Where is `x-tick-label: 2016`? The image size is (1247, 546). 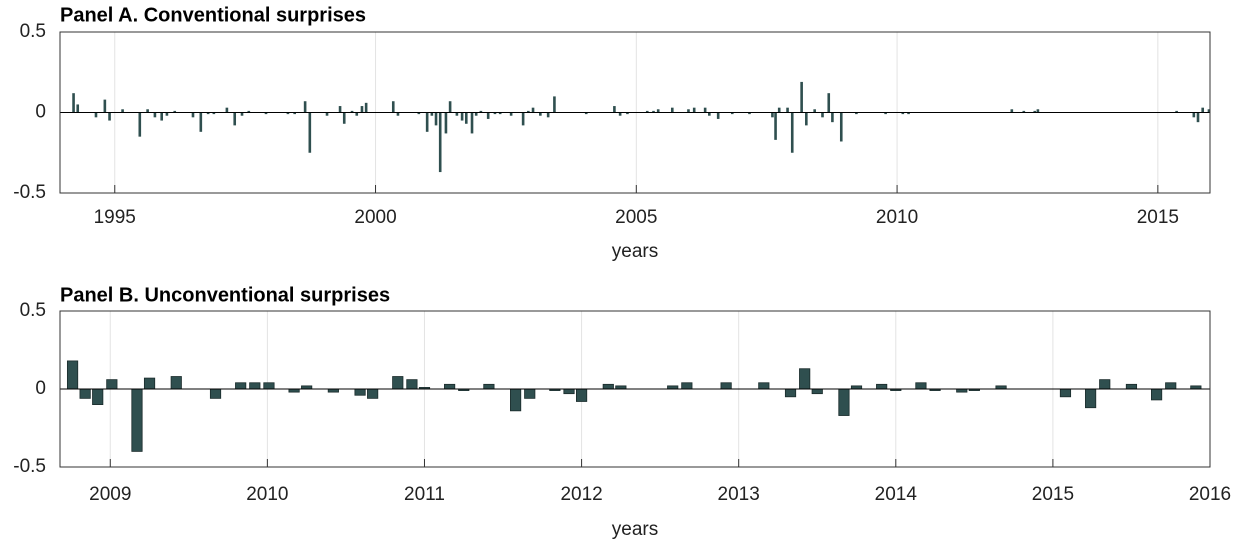 x-tick-label: 2016 is located at coordinates (1210, 494).